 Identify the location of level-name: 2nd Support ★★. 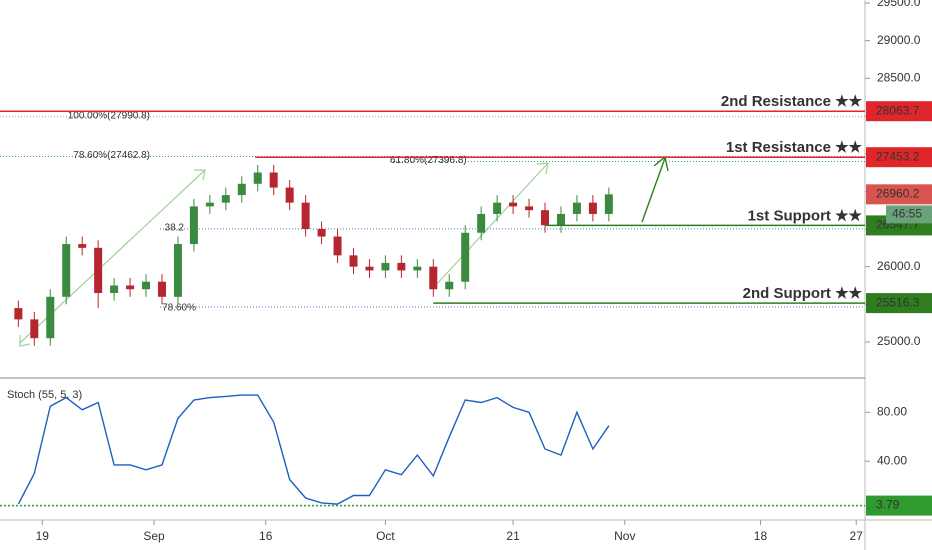
(803, 293).